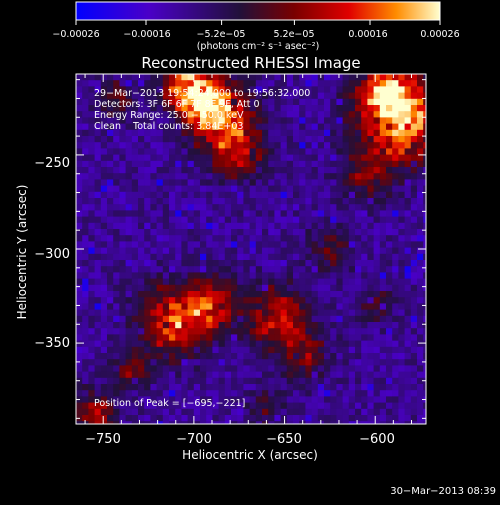  I want to click on info-line-detectors: Detectors: 3F 6F 6F 7F 8F 9F, Att 0, so click(177, 104).